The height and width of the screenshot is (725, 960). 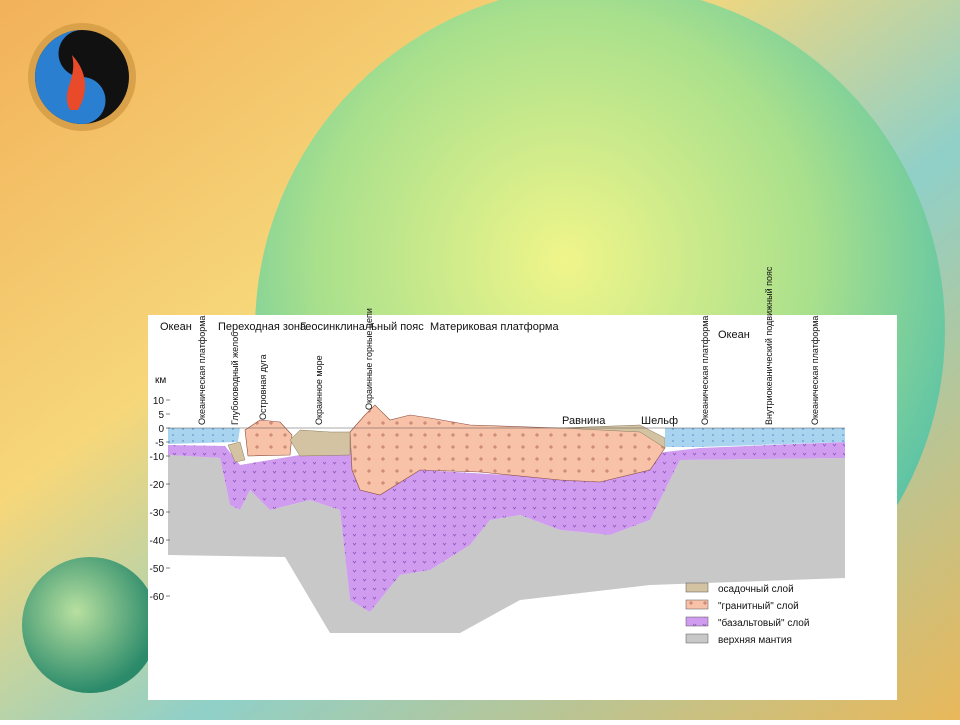 What do you see at coordinates (769, 345) in the screenshot?
I see `vertical-label: Внутриокеанический подвижный пояс` at bounding box center [769, 345].